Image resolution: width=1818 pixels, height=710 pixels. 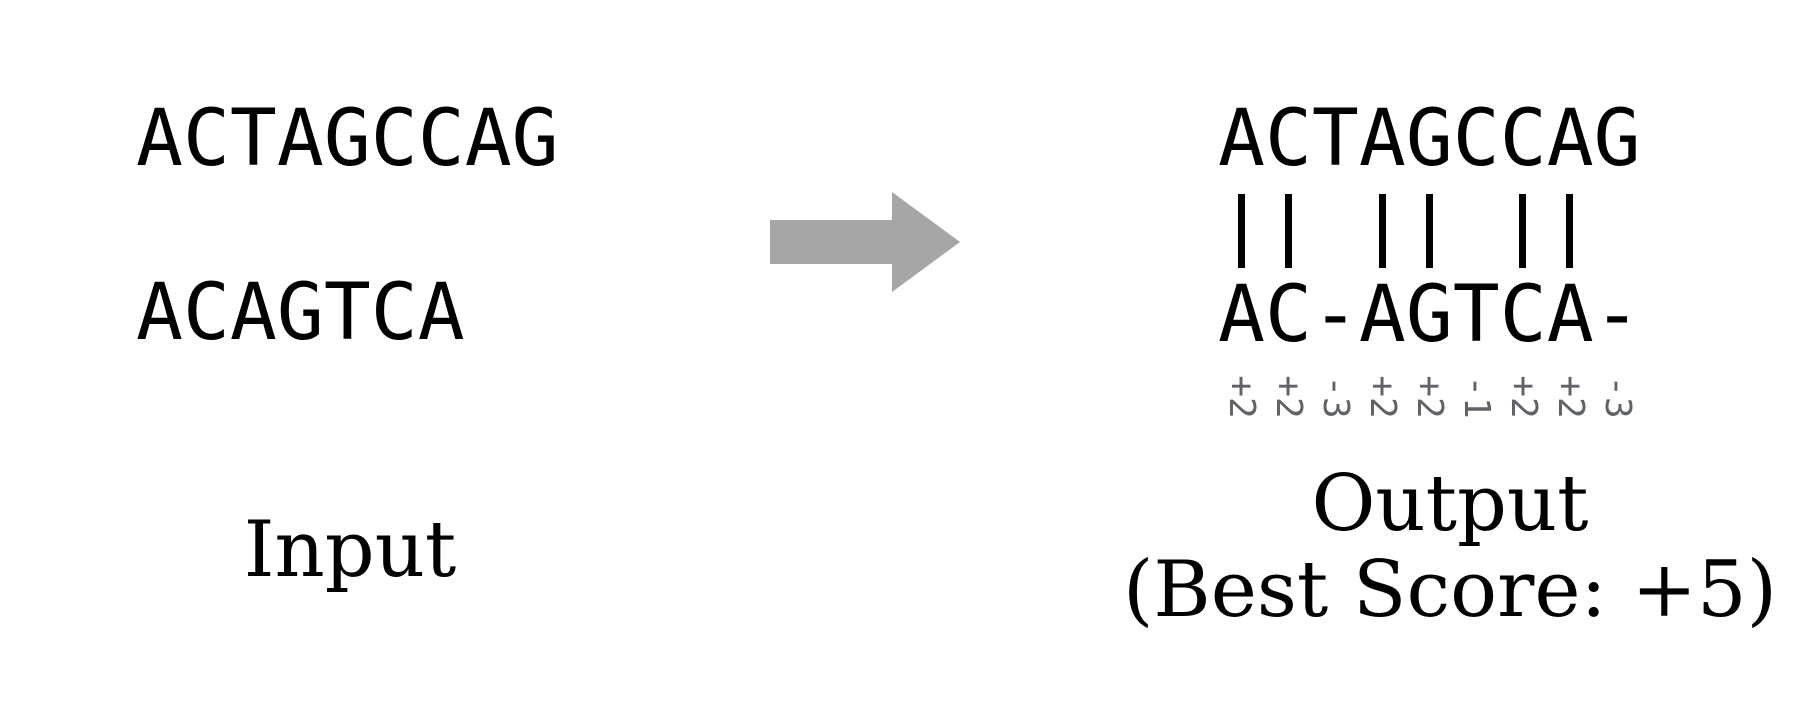 I want to click on output-caption-best-score: (Best Score: +5), so click(x=1450, y=589).